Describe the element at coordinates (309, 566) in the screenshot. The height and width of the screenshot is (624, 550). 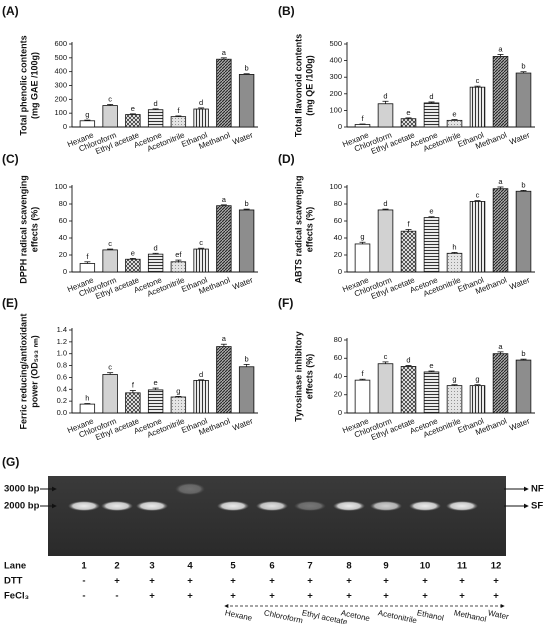
I see `lane-number: 7` at that location.